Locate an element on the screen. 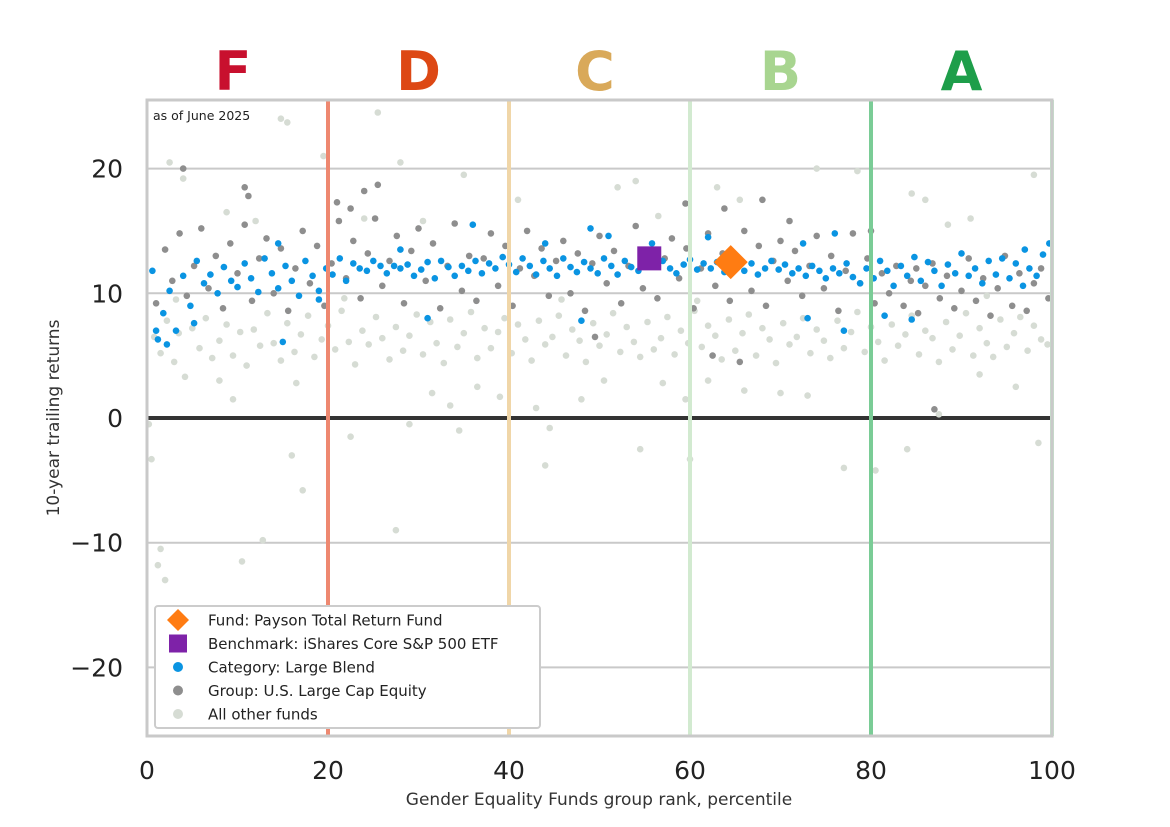 Image resolution: width=1170 pixels, height=827 pixels. diamond-icon is located at coordinates (178, 620).